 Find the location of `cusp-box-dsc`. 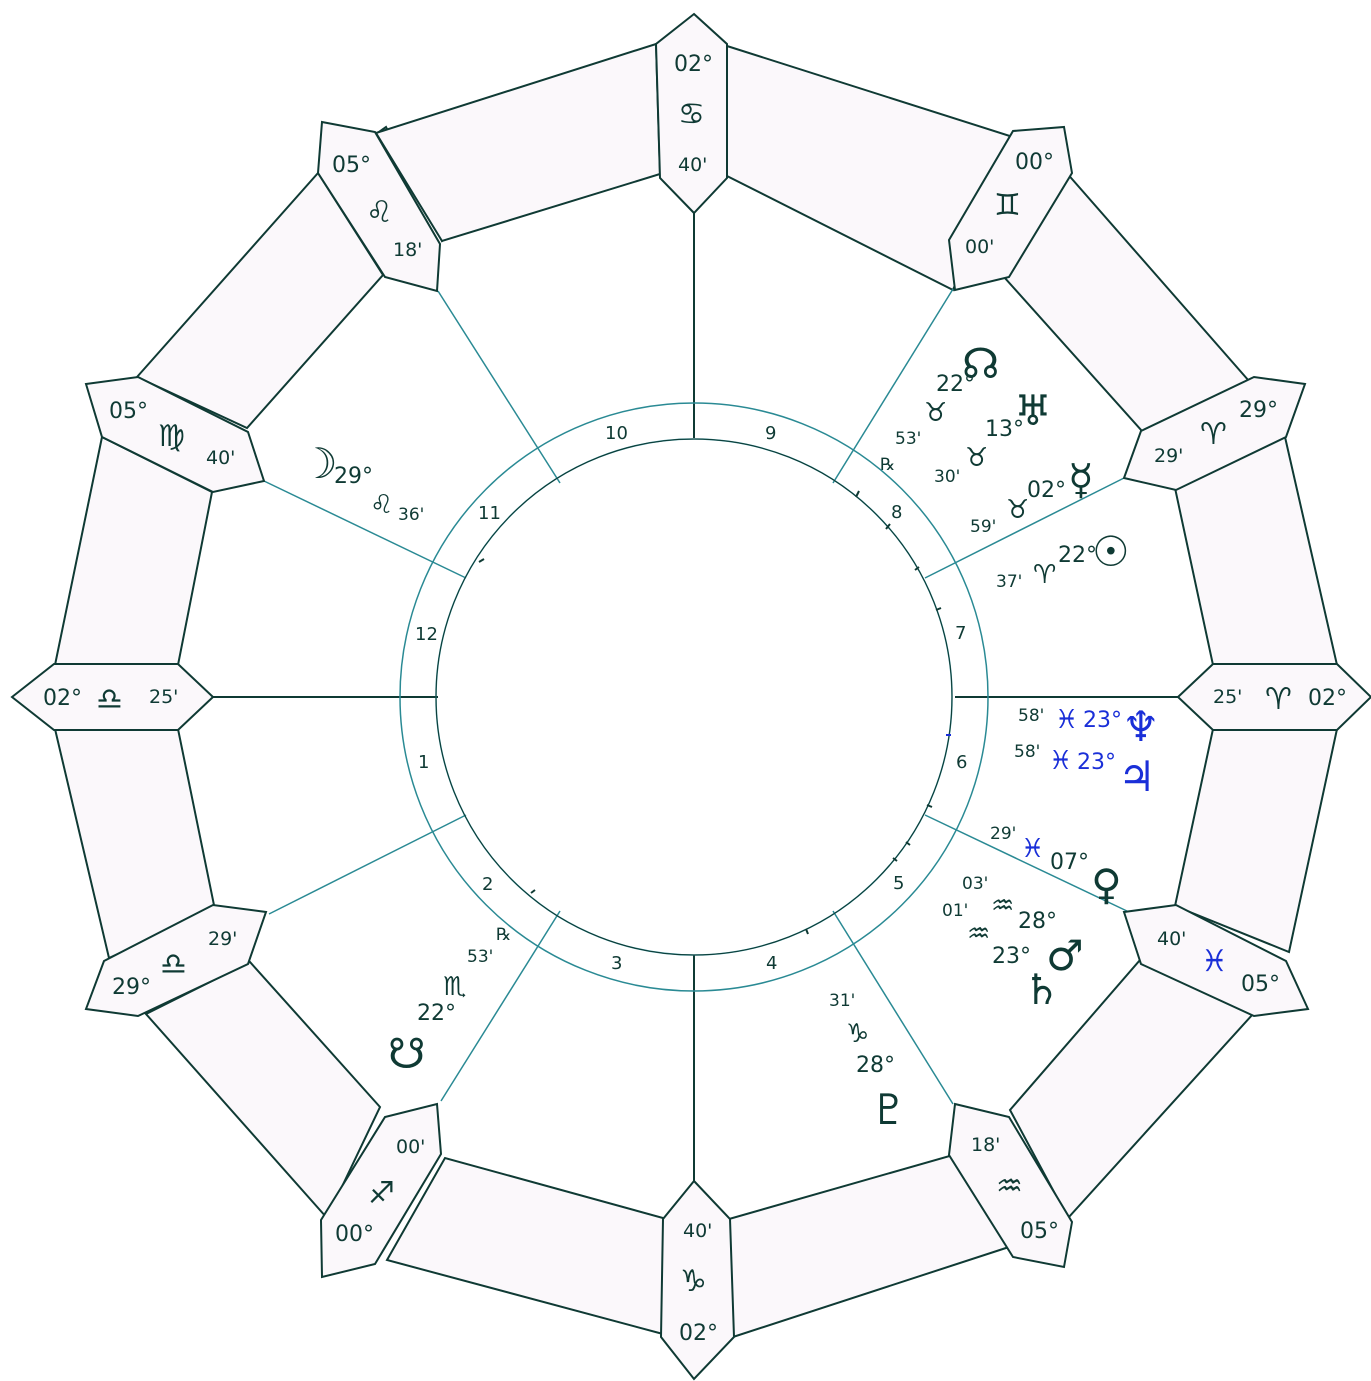

cusp-box-dsc is located at coordinates (1273, 697).